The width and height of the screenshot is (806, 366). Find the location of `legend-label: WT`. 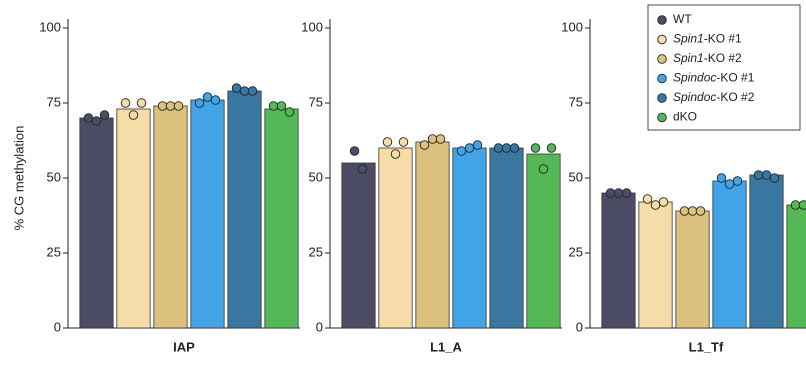

legend-label: WT is located at coordinates (682, 19).